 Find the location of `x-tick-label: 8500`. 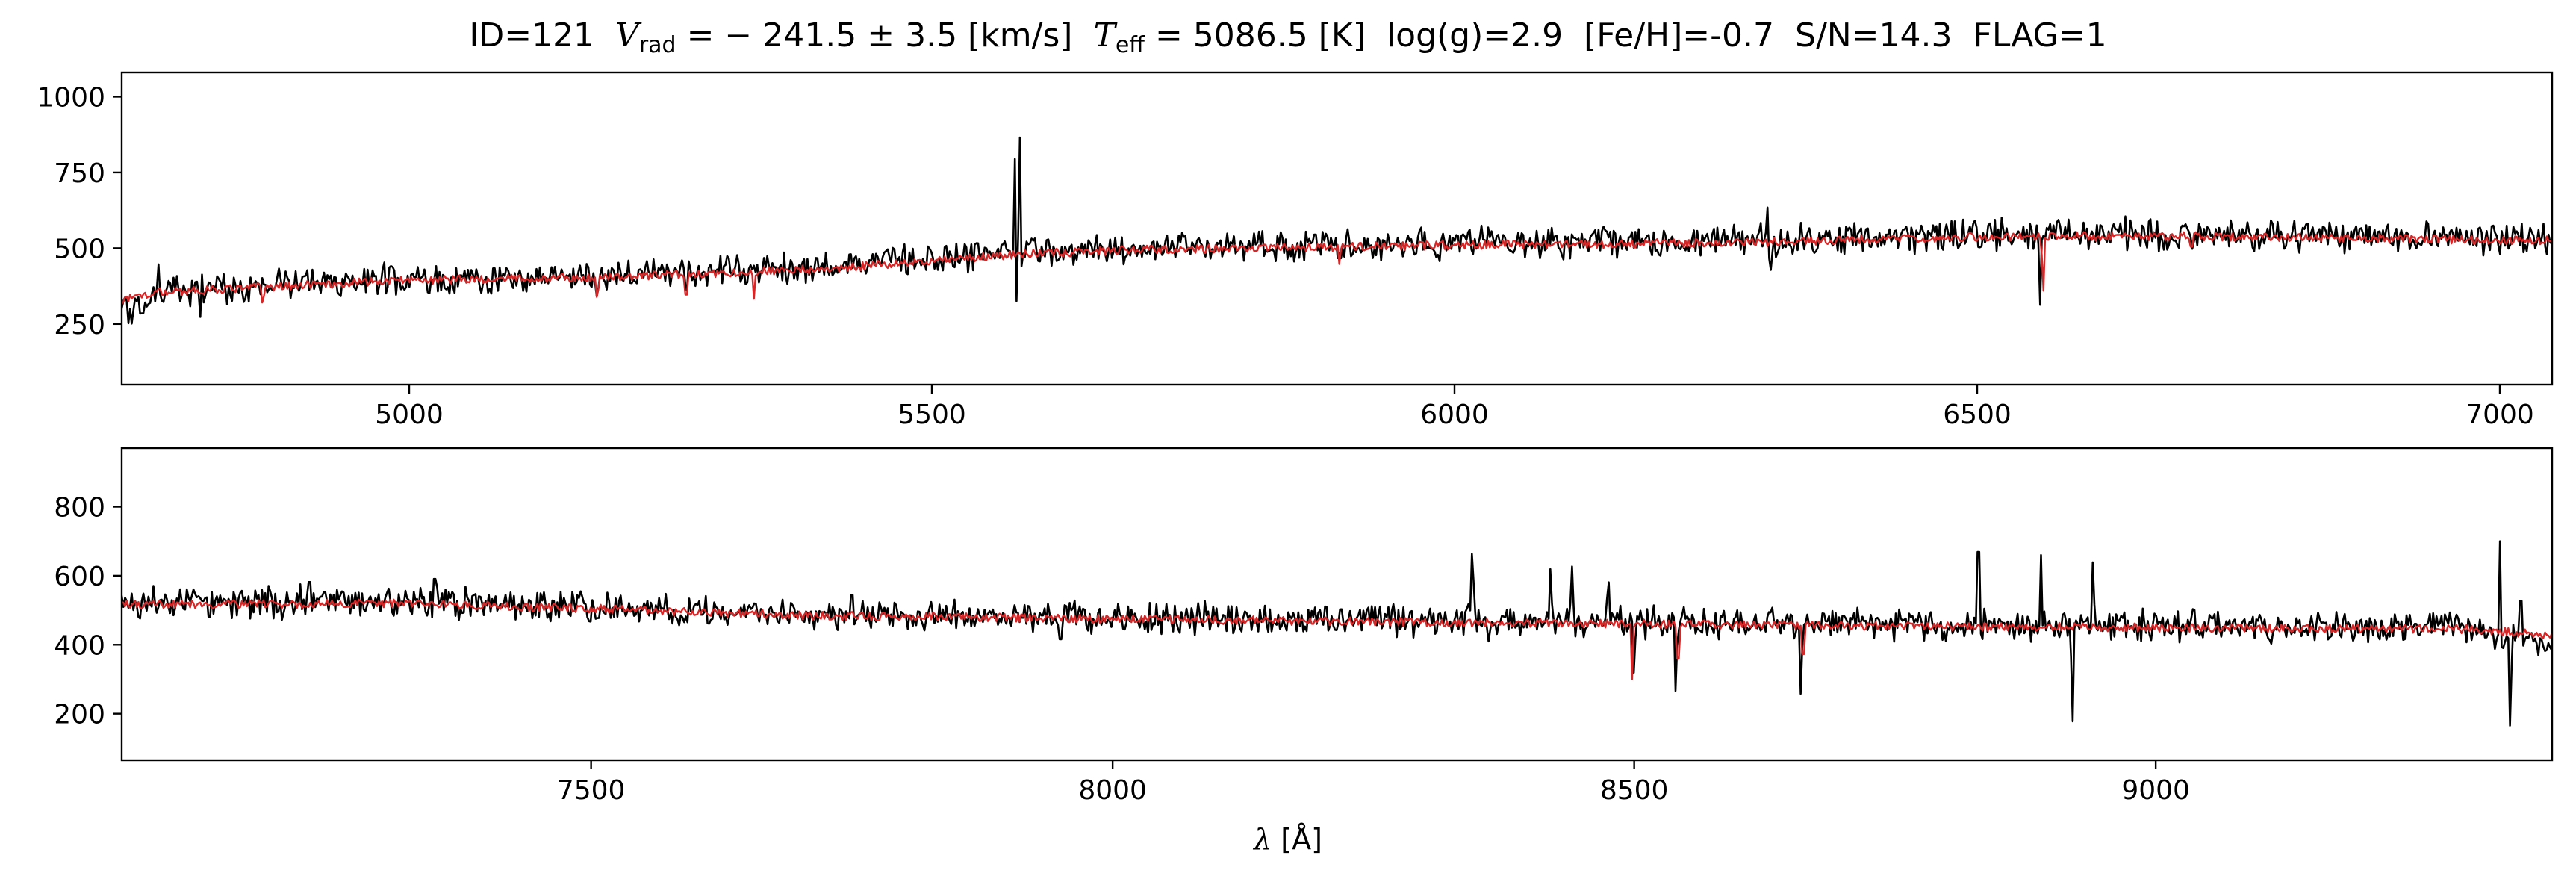

x-tick-label: 8500 is located at coordinates (1634, 790).